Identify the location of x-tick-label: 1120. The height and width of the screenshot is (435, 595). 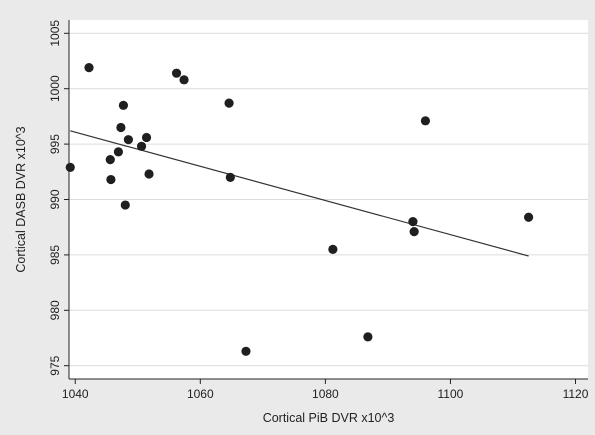
(576, 394).